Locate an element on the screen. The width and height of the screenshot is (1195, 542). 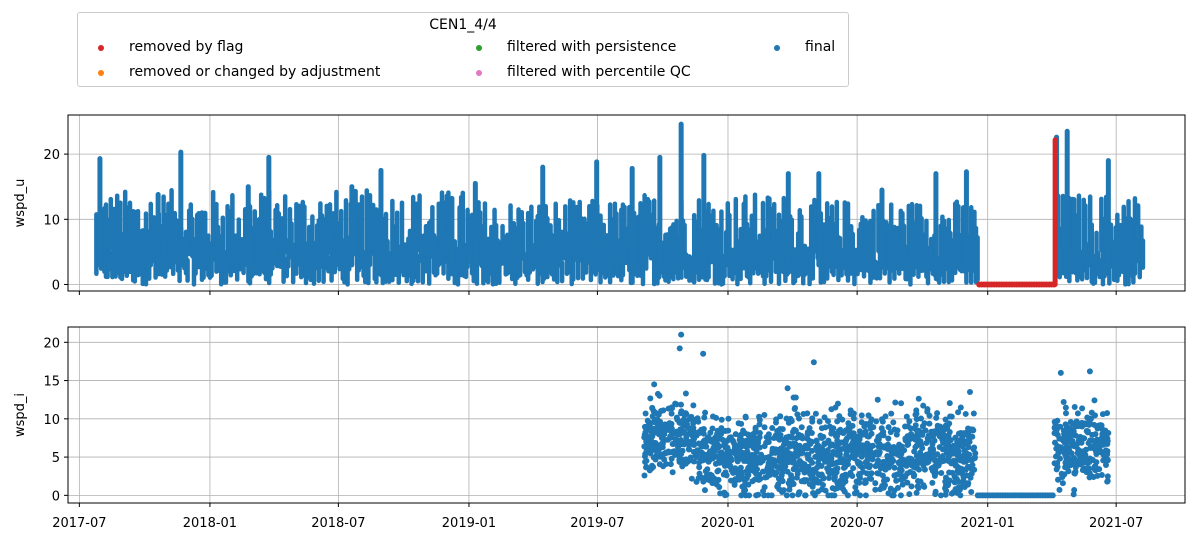
legend-marker-icon is located at coordinates (101, 73).